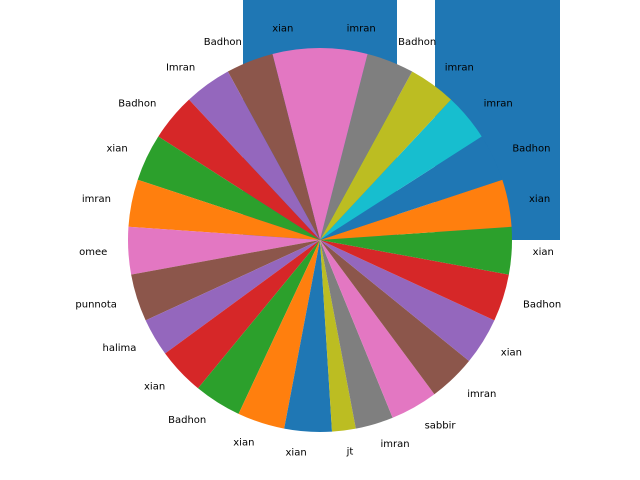 This screenshot has width=640, height=480. Describe the element at coordinates (361, 29) in the screenshot. I see `pie-label-26: imran` at that location.